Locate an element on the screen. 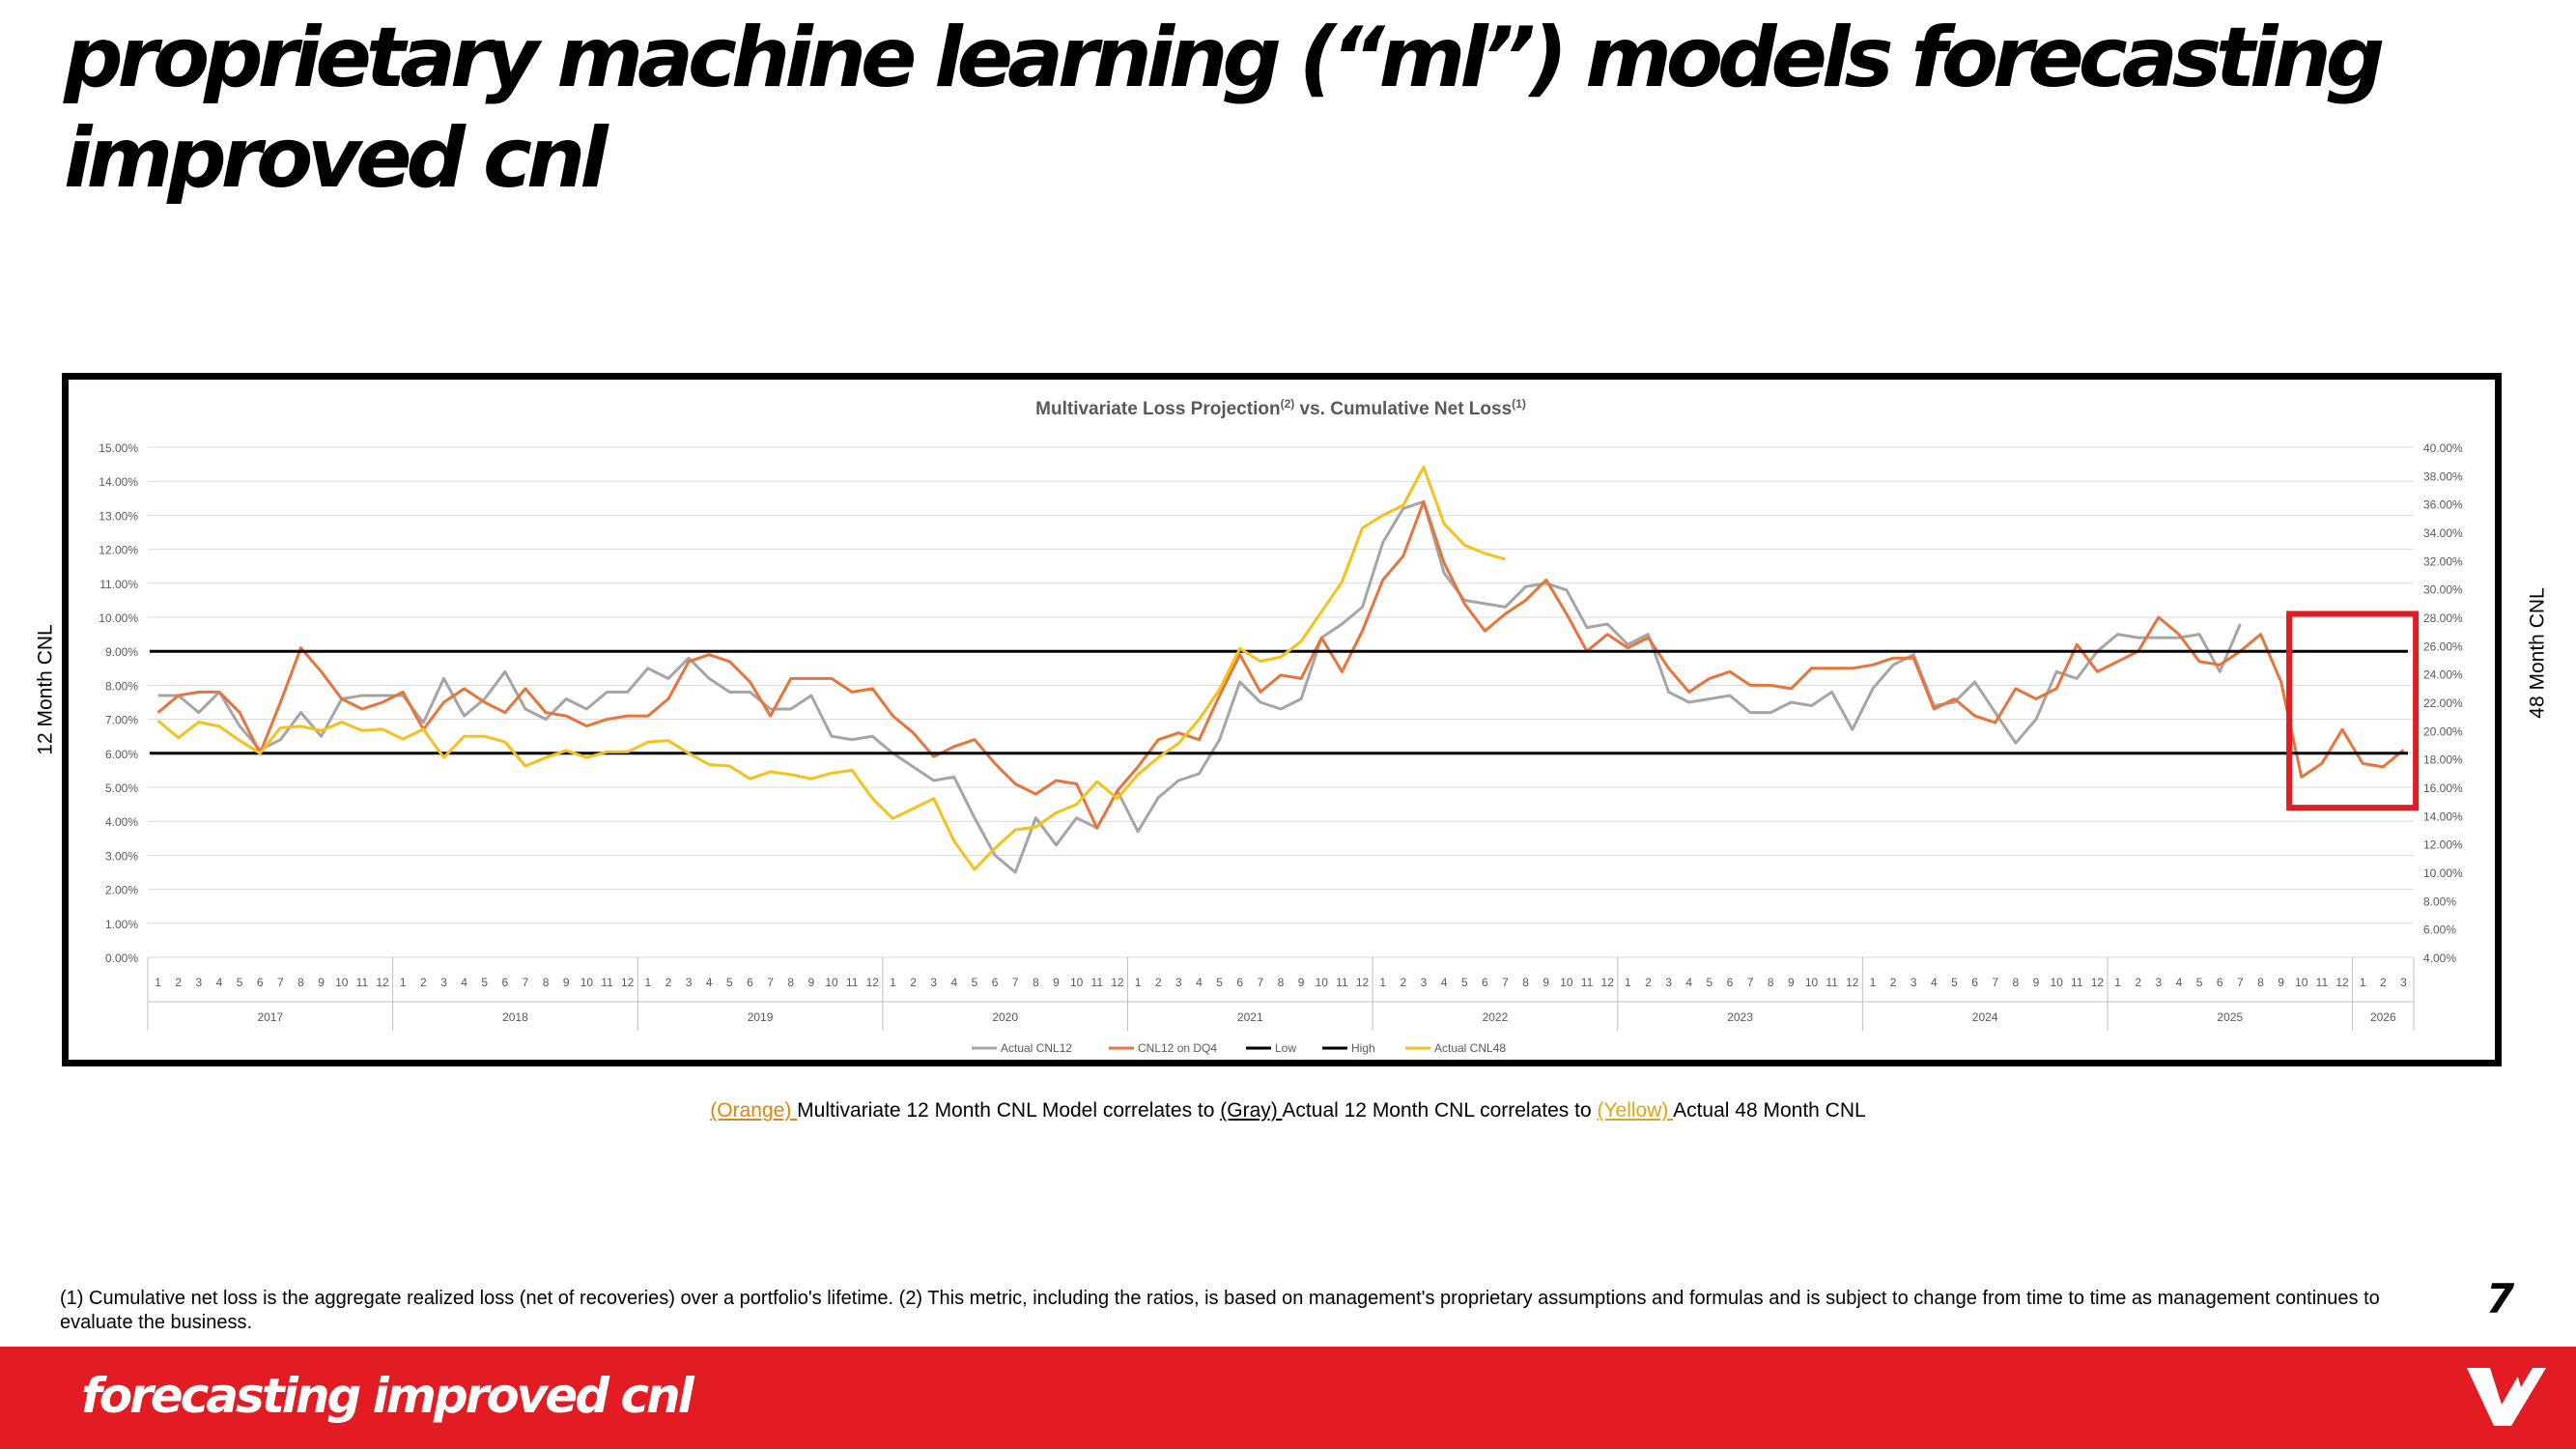  series-line-actual-cnl48 is located at coordinates (831, 668).